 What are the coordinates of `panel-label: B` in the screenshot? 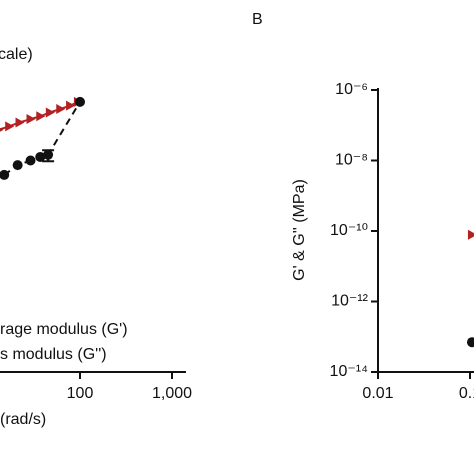 It's located at (257, 19).